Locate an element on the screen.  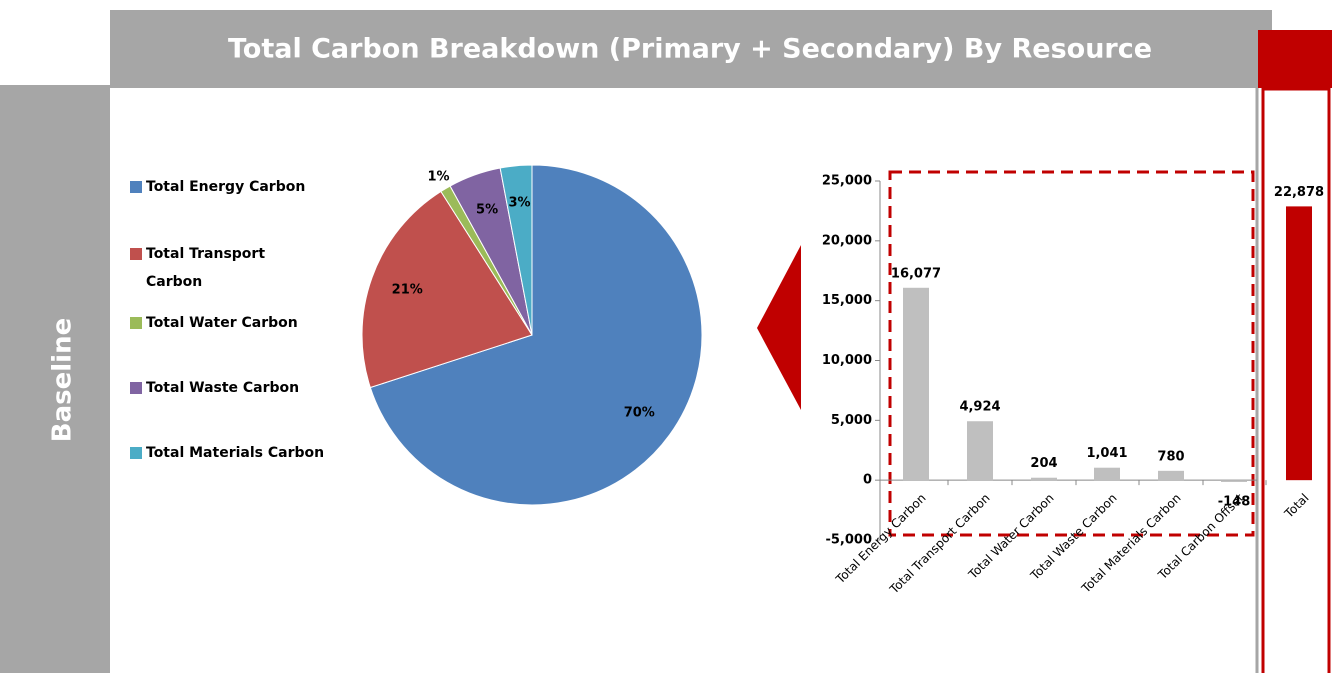
pie-label: 1% is located at coordinates (439, 176).